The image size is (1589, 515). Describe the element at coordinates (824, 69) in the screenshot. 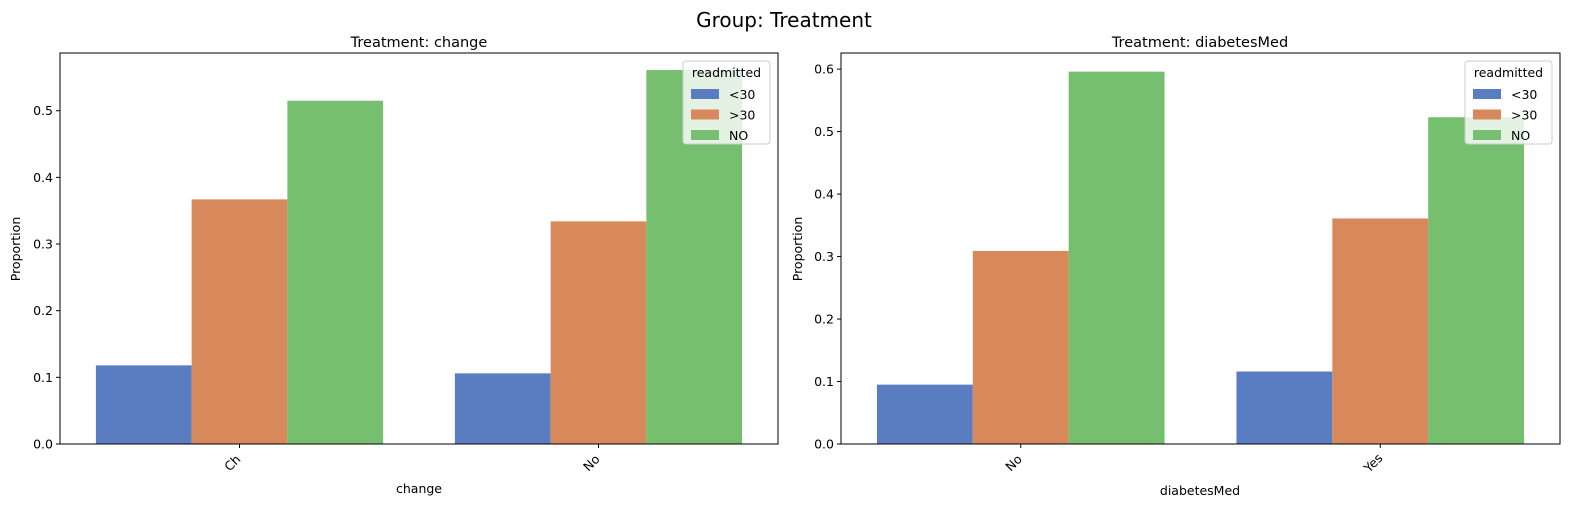

I see `y-tick-label: 0.6` at that location.